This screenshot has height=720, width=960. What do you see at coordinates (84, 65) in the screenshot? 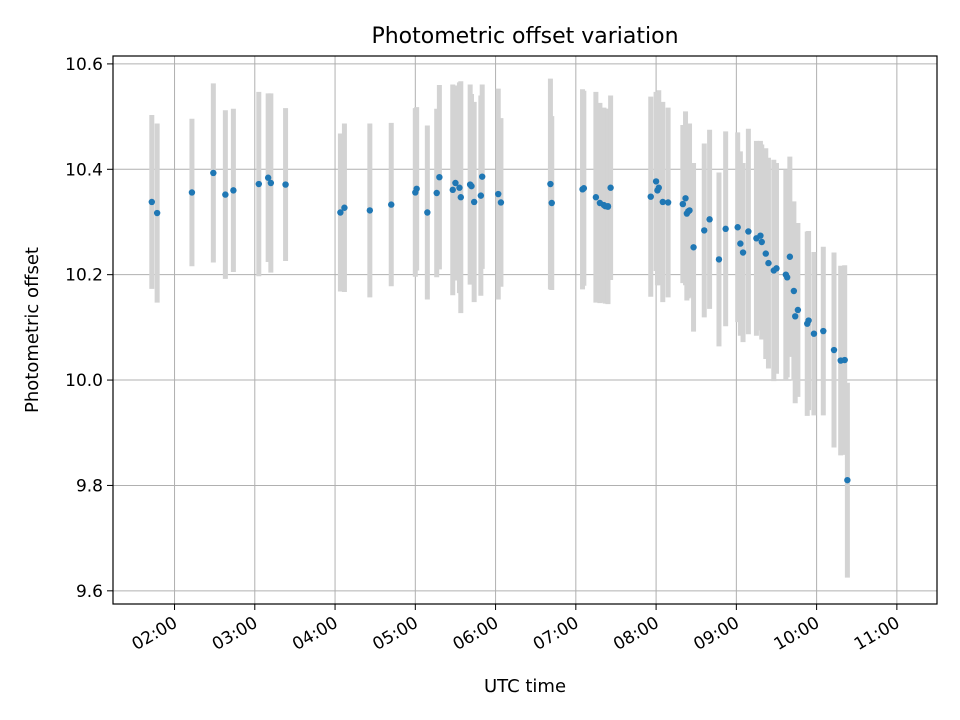
I see `y-tick-label: 10.6` at bounding box center [84, 65].